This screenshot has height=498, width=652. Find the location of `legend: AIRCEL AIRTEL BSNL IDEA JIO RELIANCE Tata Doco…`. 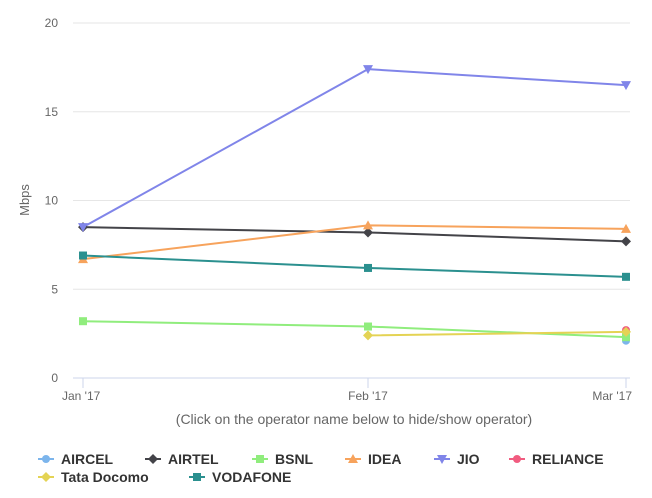

legend: AIRCEL AIRTEL BSNL IDEA JIO RELIANCE Tata Doco… is located at coordinates (321, 468).